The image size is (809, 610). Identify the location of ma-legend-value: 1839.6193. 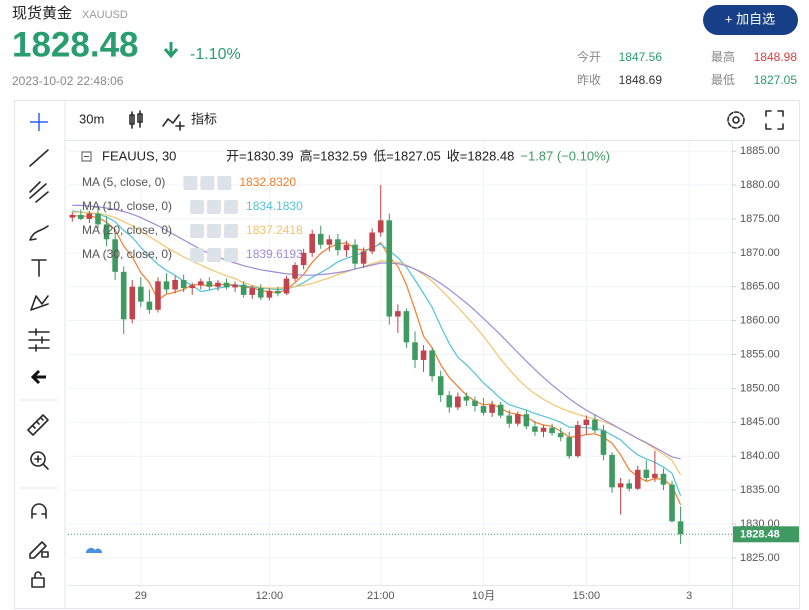
(274, 254).